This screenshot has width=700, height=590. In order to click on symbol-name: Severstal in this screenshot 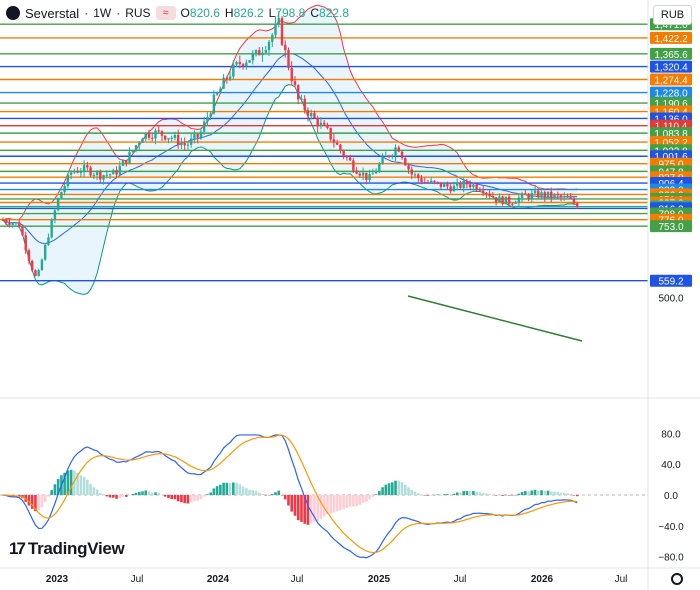, I will do `click(52, 13)`.